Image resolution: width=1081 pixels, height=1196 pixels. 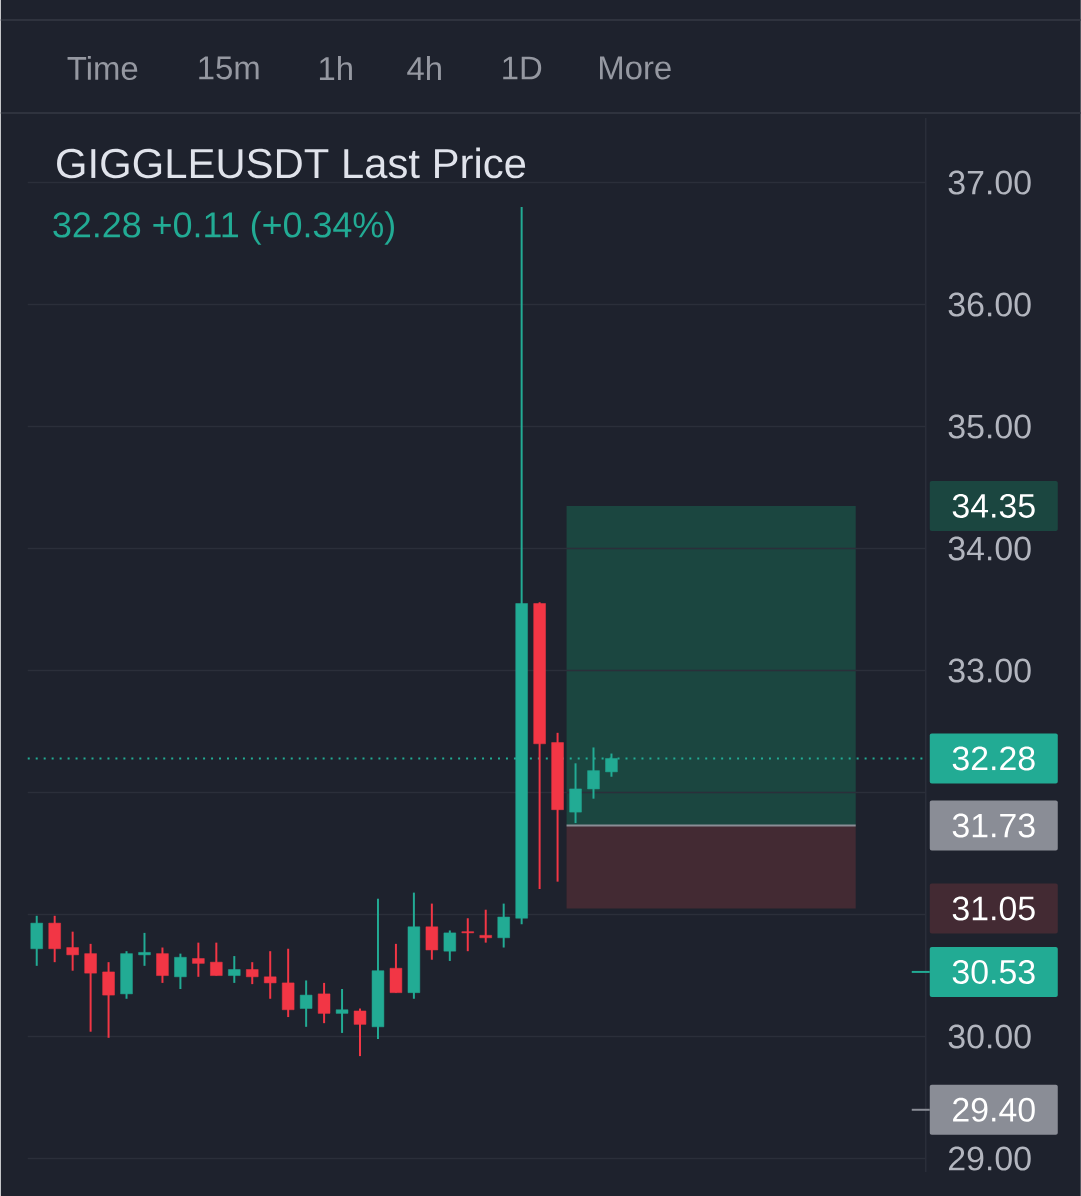 What do you see at coordinates (102, 68) in the screenshot?
I see `text: Time` at bounding box center [102, 68].